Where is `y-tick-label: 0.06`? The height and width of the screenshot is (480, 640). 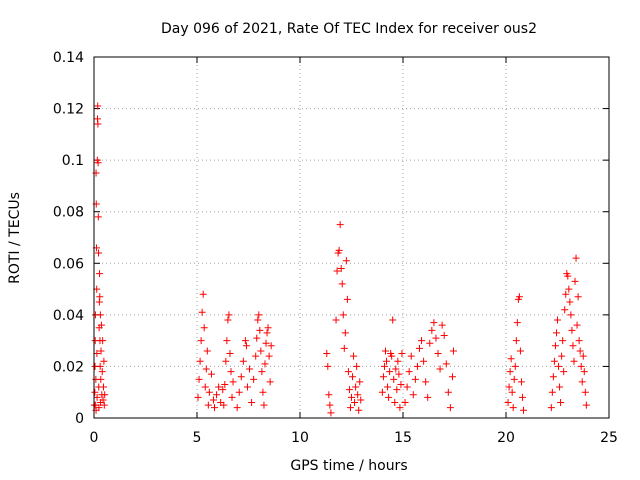 y-tick-label: 0.06 is located at coordinates (68, 264).